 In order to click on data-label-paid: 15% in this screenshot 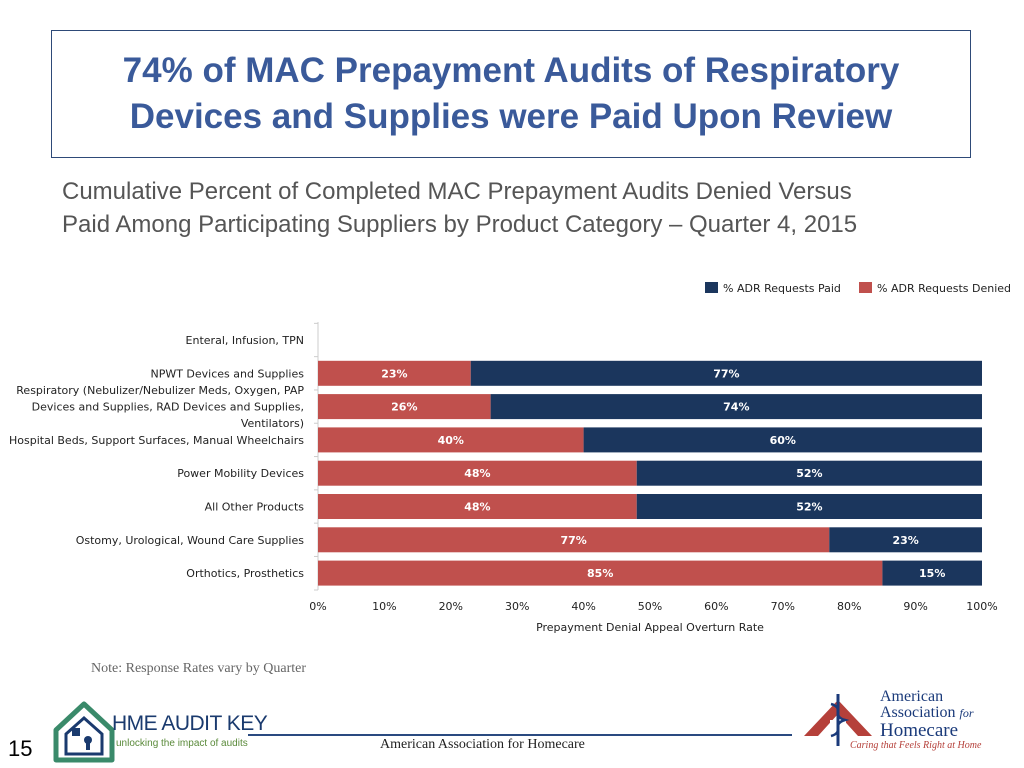, I will do `click(932, 573)`.